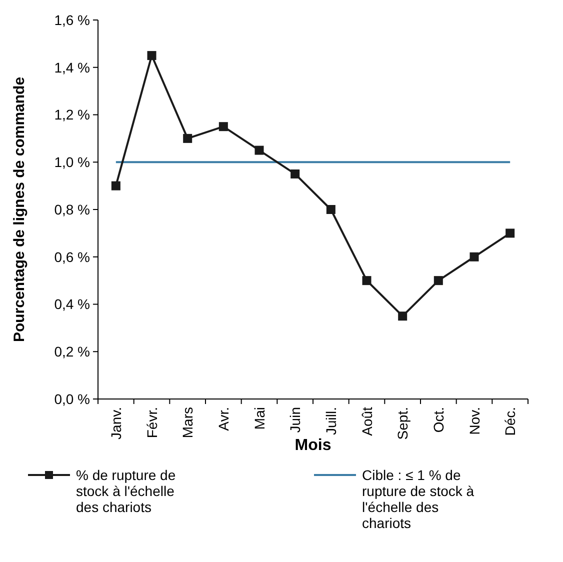 The height and width of the screenshot is (562, 563). What do you see at coordinates (72, 256) in the screenshot?
I see `y-tick-label: 0,6 %` at bounding box center [72, 256].